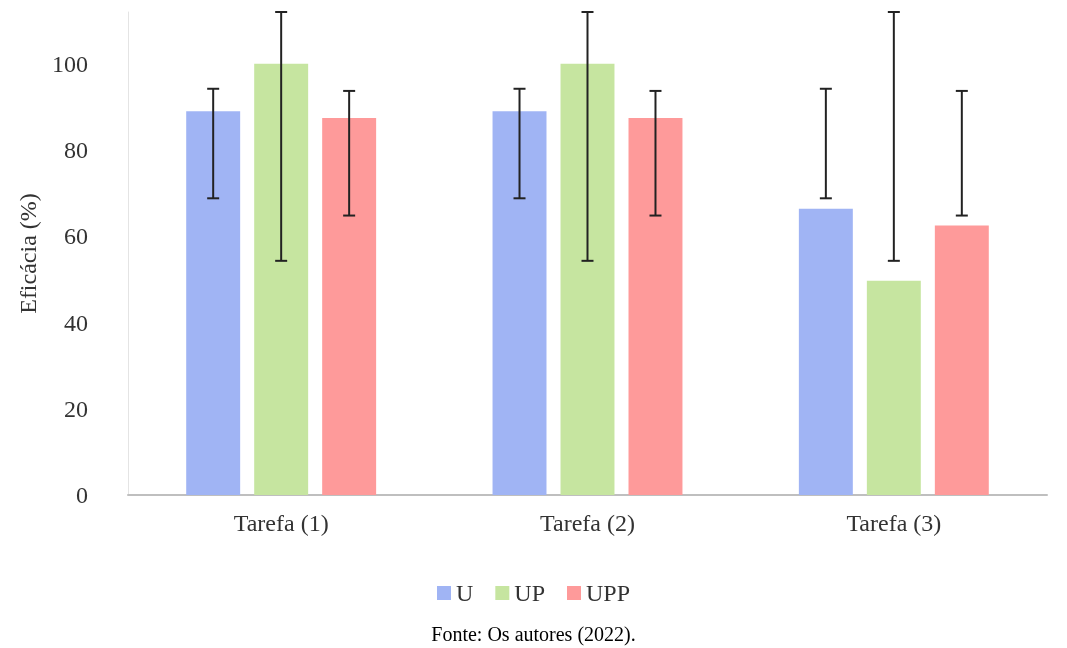 This screenshot has width=1067, height=648. What do you see at coordinates (464, 593) in the screenshot?
I see `legend-label: U` at bounding box center [464, 593].